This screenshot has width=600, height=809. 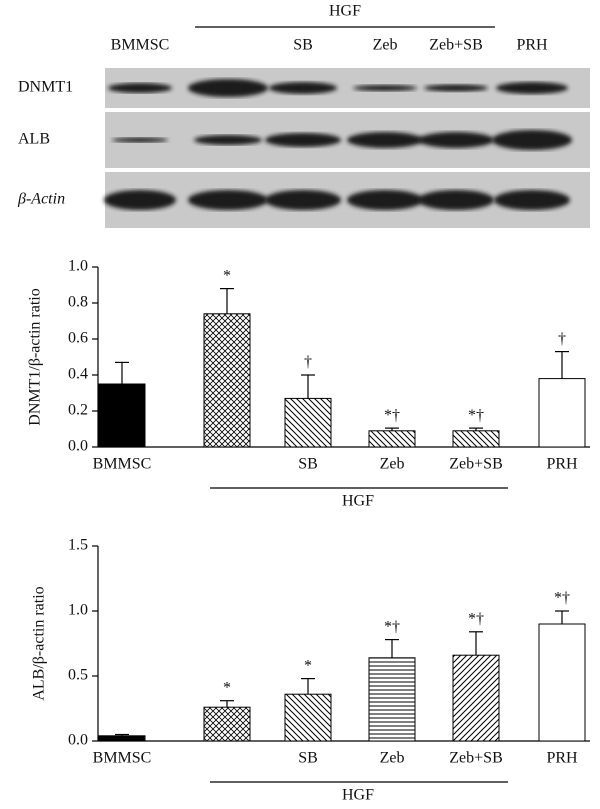 I want to click on y-tick-label: 0.8, so click(x=78, y=302).